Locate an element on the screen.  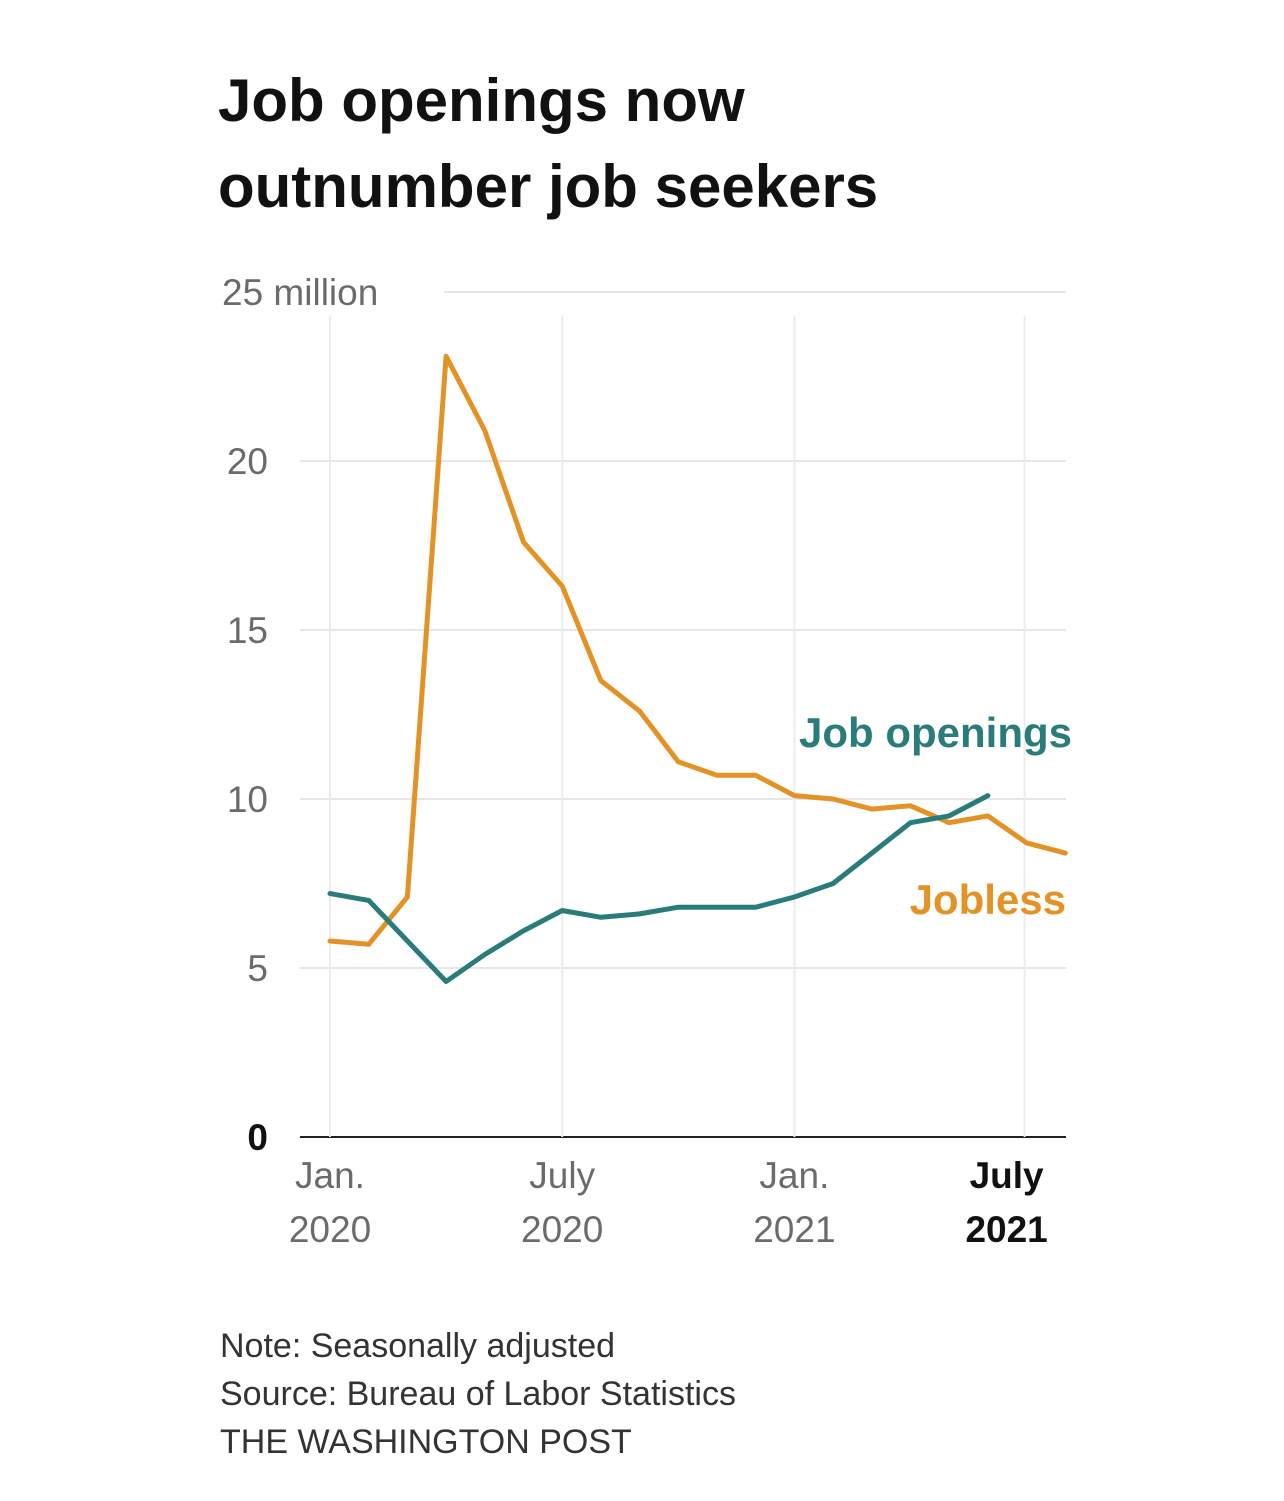
y-tick-label: 10 is located at coordinates (247, 799).